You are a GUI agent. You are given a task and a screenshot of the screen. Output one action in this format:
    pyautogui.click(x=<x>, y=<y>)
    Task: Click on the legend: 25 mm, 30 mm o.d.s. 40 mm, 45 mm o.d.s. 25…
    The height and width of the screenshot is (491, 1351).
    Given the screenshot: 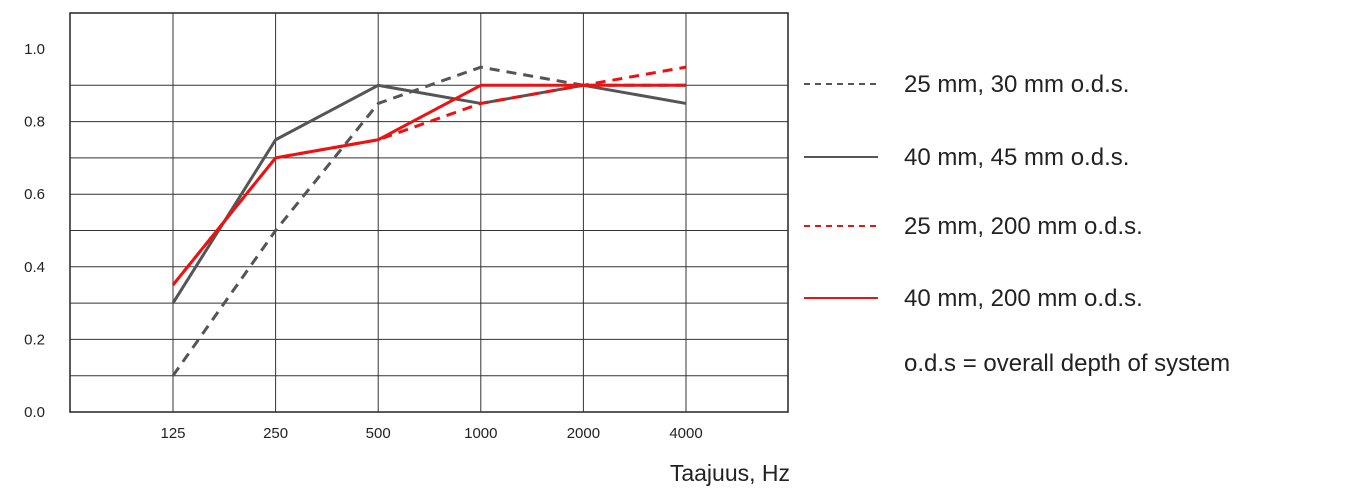 What is the action you would take?
    pyautogui.click(x=973, y=191)
    